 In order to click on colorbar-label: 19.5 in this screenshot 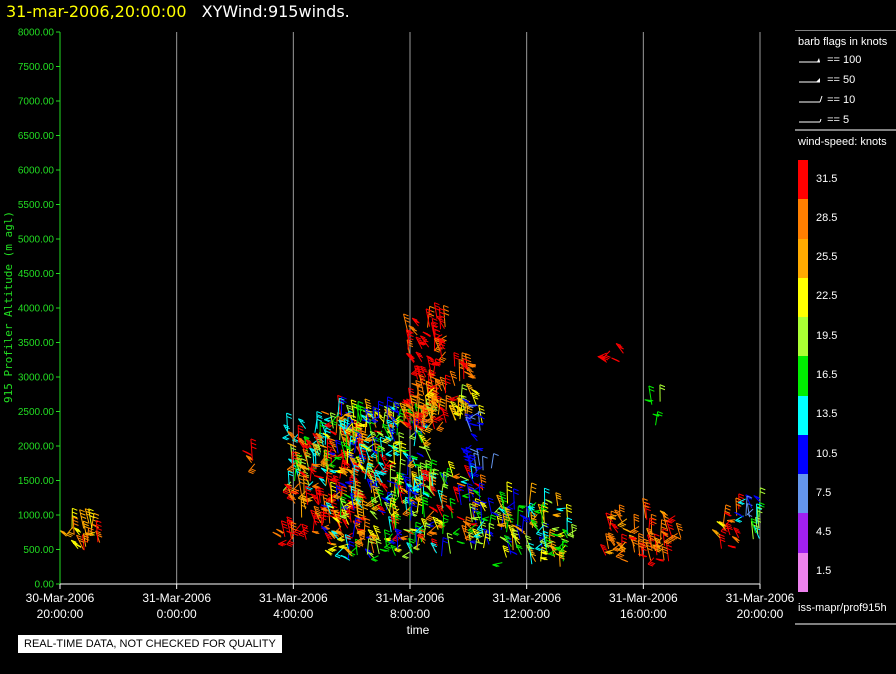, I will do `click(827, 335)`.